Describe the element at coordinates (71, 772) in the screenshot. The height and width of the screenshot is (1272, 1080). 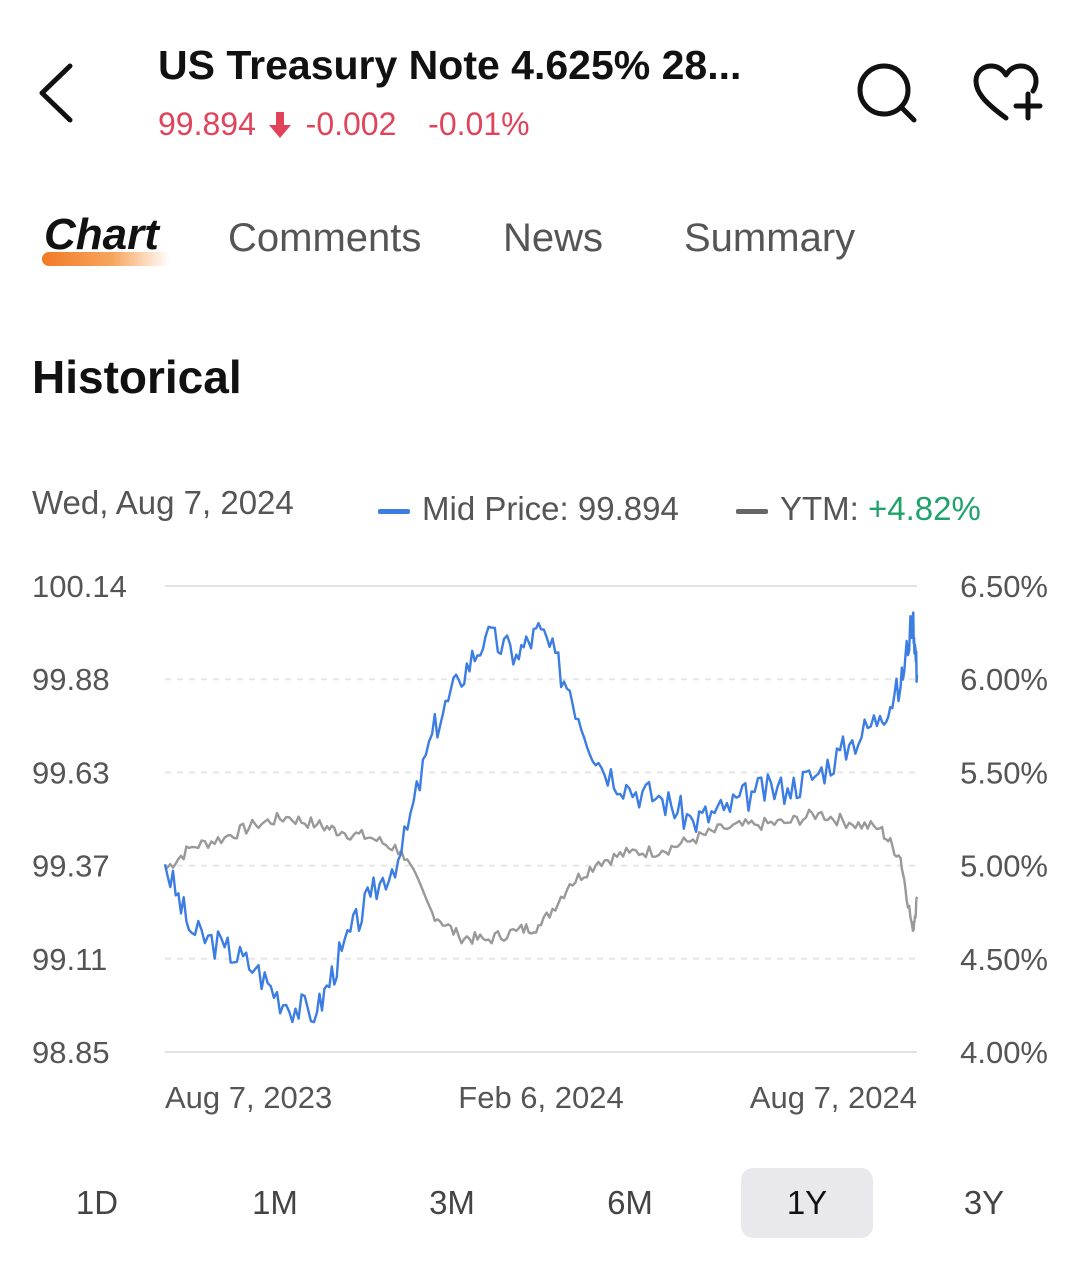
I see `y-left-tick-label: 99.63` at that location.